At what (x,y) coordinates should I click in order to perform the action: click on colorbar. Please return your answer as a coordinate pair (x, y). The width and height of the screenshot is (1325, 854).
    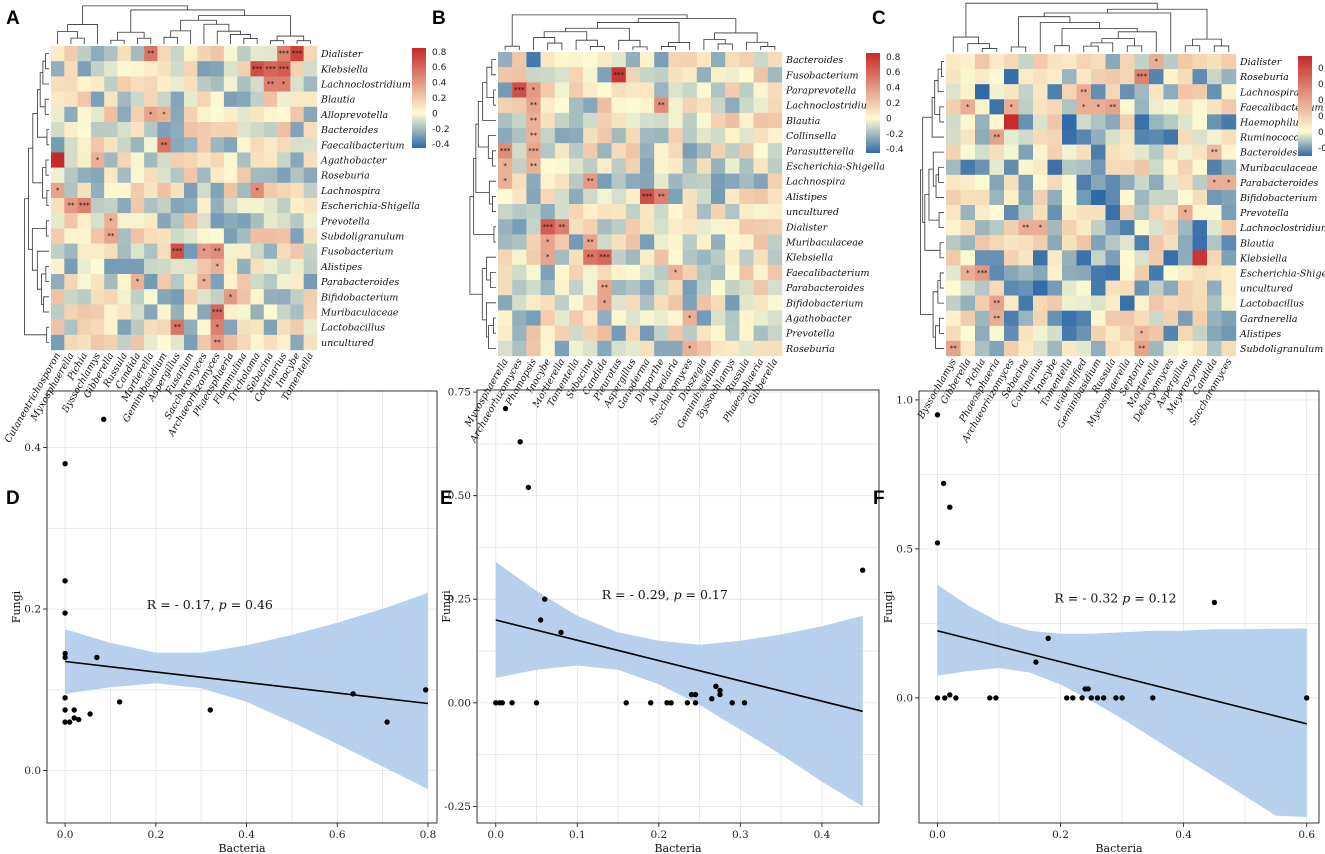
    Looking at the image, I should click on (419, 98).